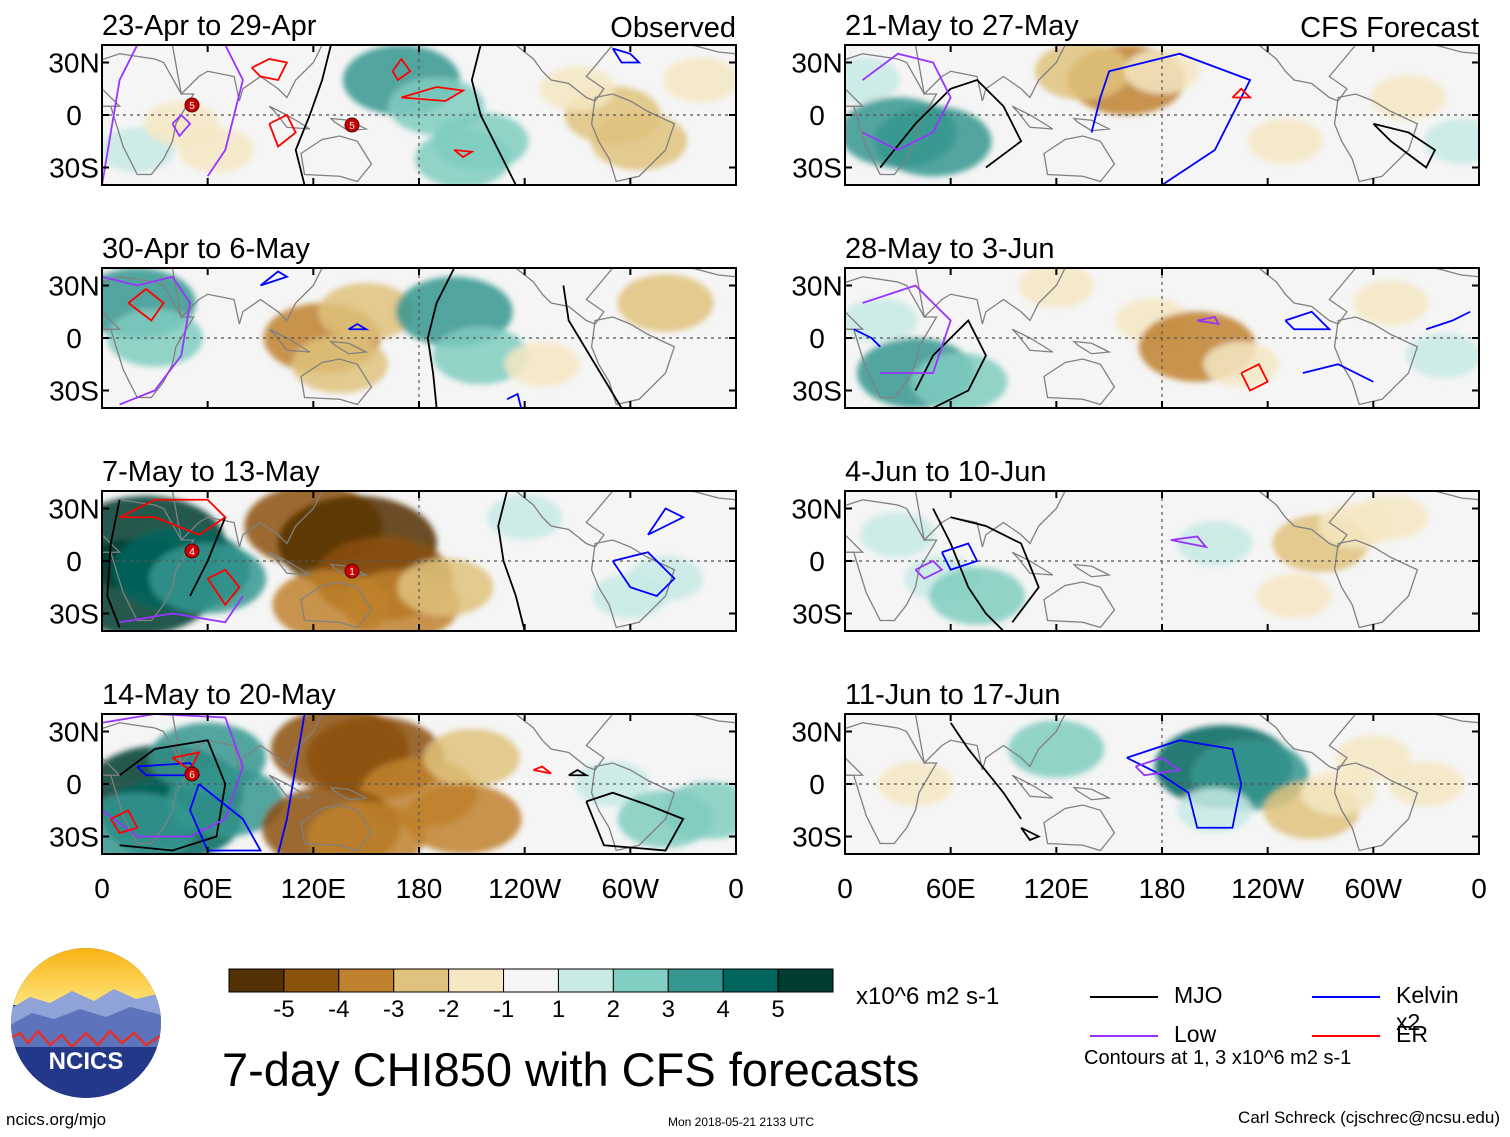 This screenshot has height=1137, width=1510. Describe the element at coordinates (1124, 1036) in the screenshot. I see `legend-low-line` at that location.